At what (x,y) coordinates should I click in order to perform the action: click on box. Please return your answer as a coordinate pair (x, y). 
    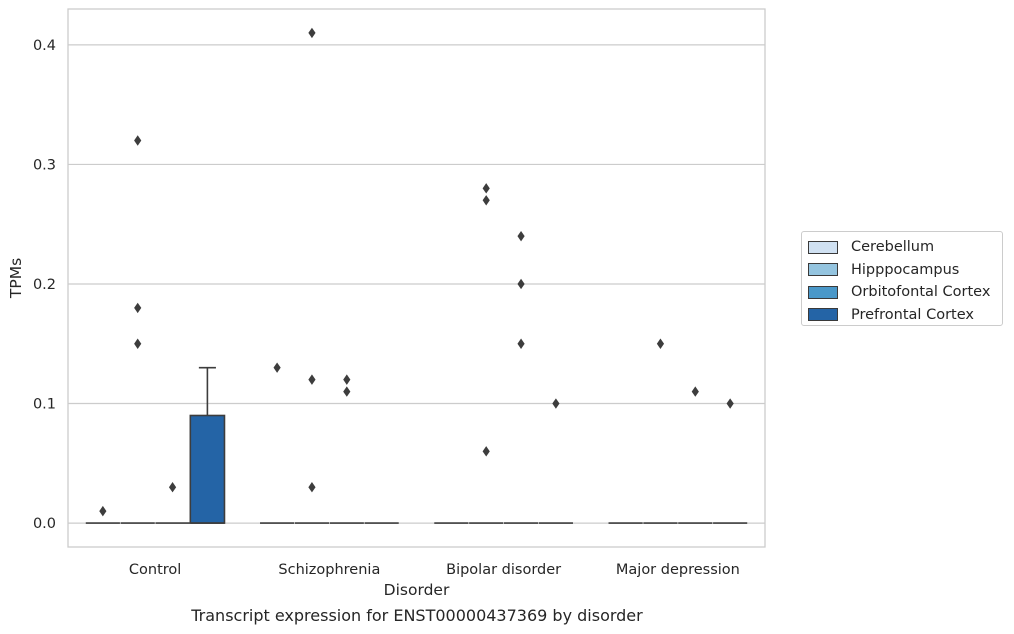
    Looking at the image, I should click on (207, 469).